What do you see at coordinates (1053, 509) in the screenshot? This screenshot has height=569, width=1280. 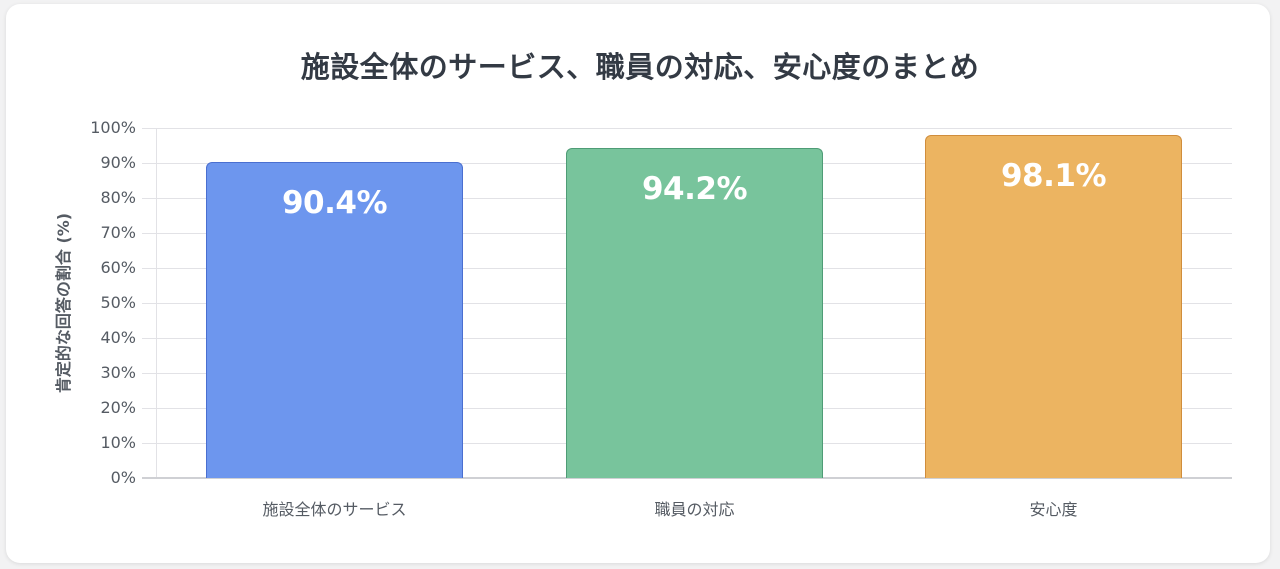 I see `x-tick-label: 安心度` at bounding box center [1053, 509].